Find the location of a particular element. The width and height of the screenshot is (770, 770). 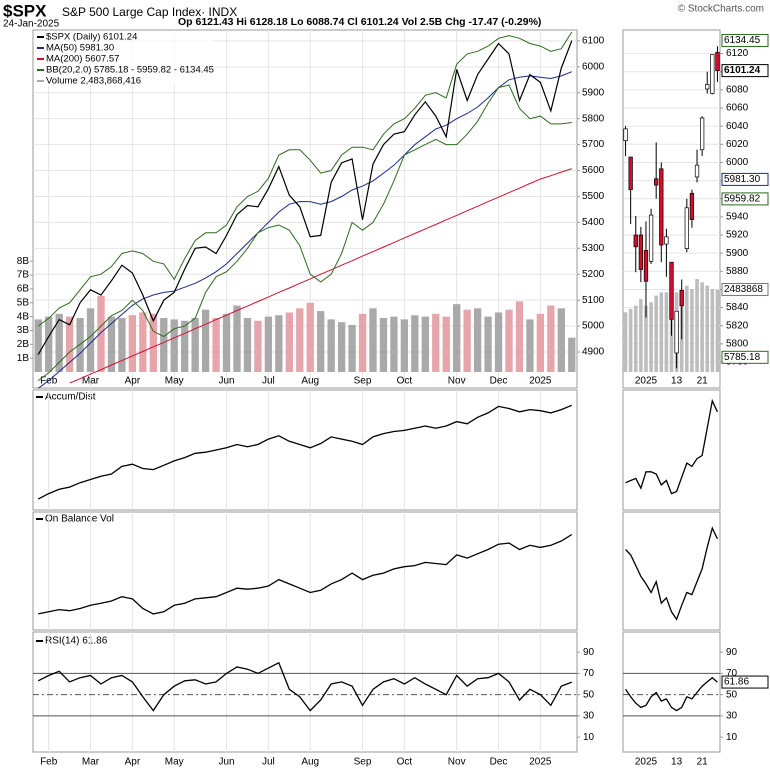

credit: © StockCharts.com is located at coordinates (721, 9).